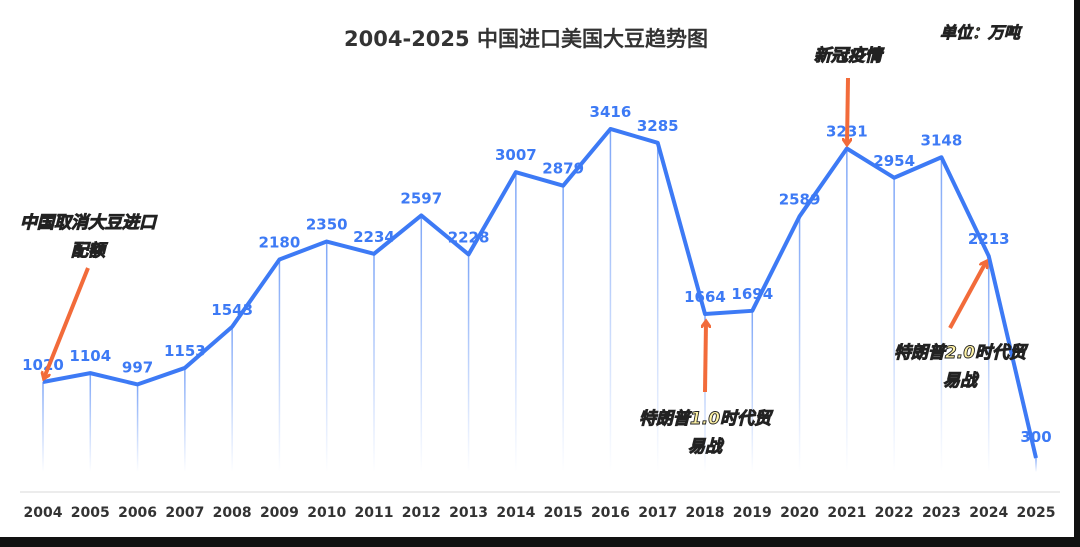  I want to click on data-label: 1543, so click(232, 310).